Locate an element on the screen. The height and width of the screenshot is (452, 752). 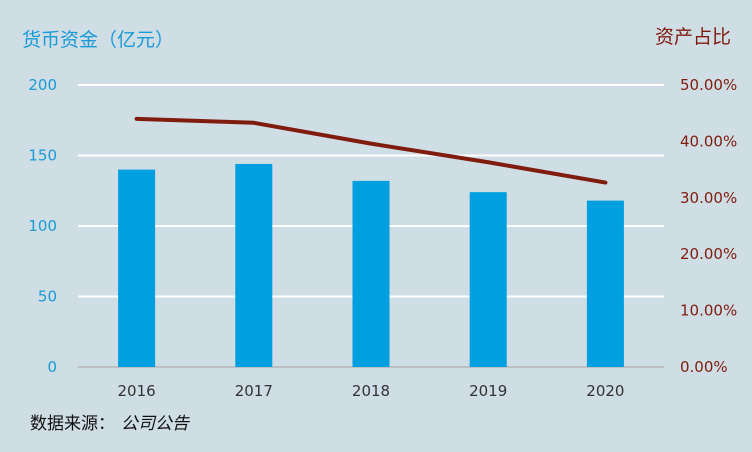
left-axis-ticks: 0 50 100 150 200 is located at coordinates (42, 226).